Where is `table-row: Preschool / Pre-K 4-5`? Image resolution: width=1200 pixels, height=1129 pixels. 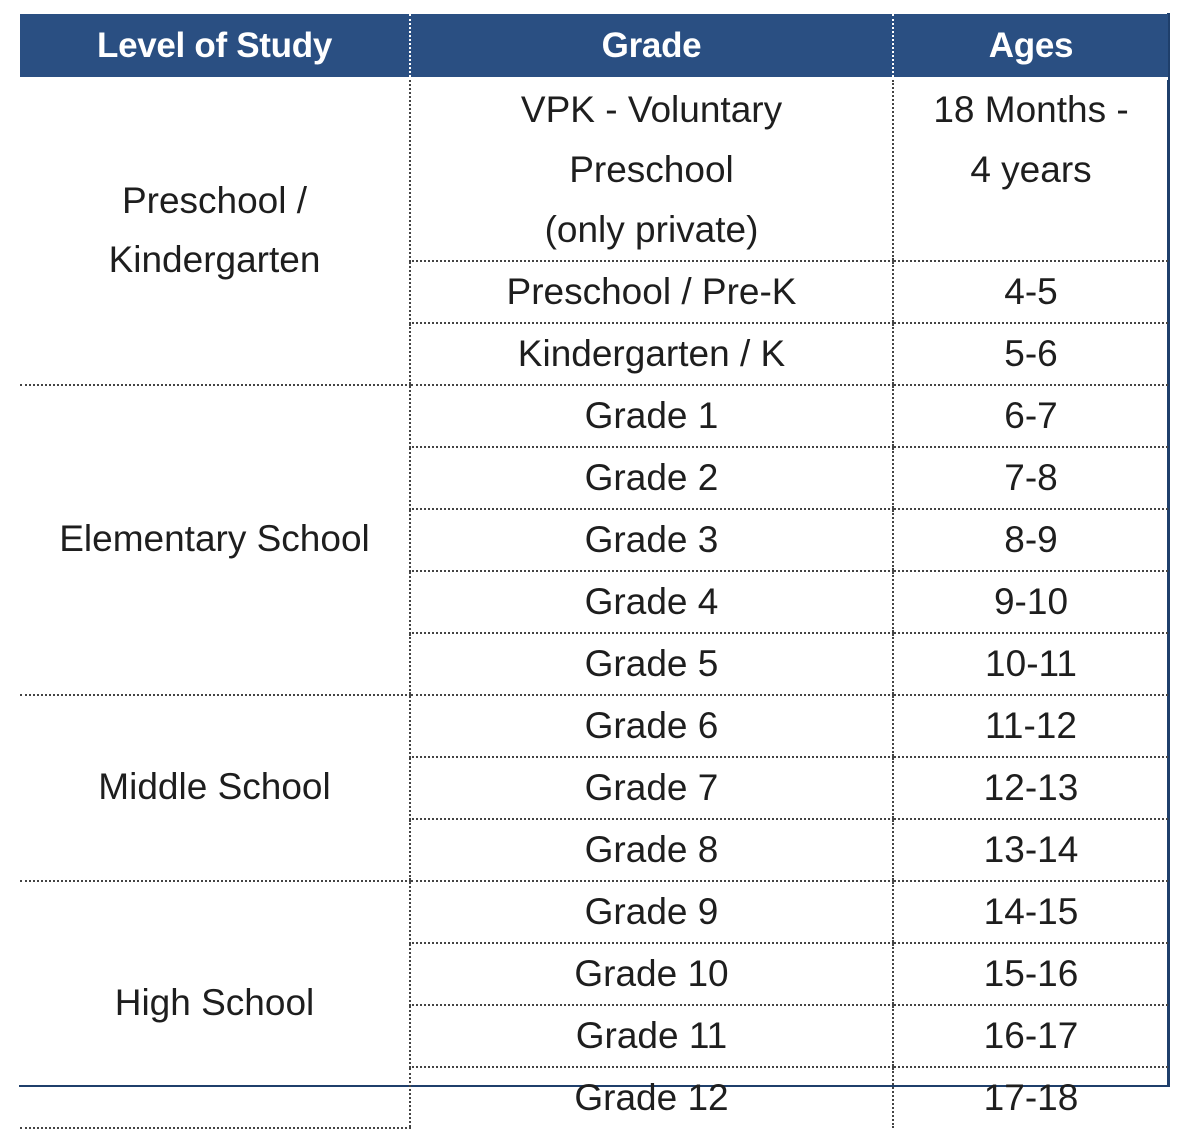 table-row: Preschool / Pre-K 4-5 is located at coordinates (594, 292).